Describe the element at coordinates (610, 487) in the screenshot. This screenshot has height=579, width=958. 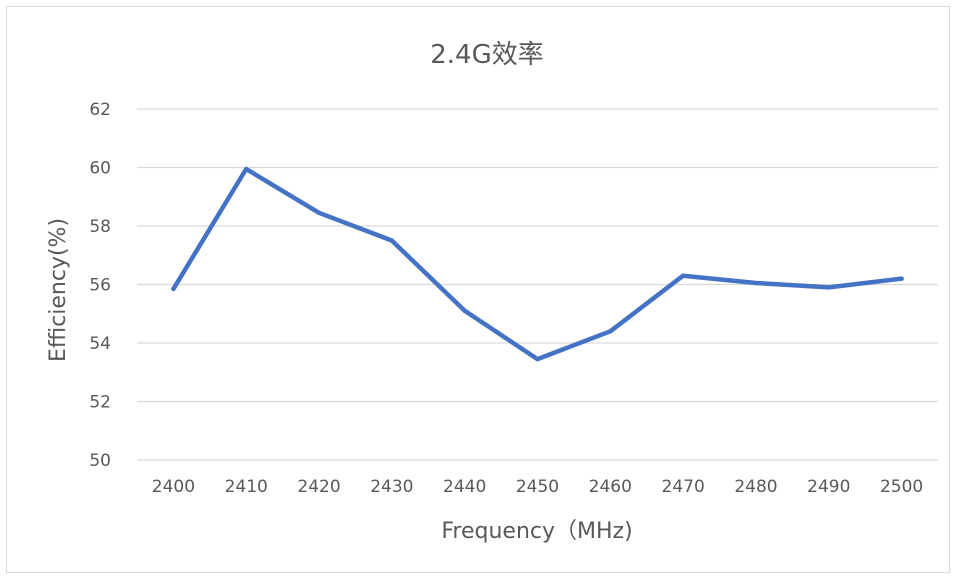
I see `x-tick-label: 2460` at that location.